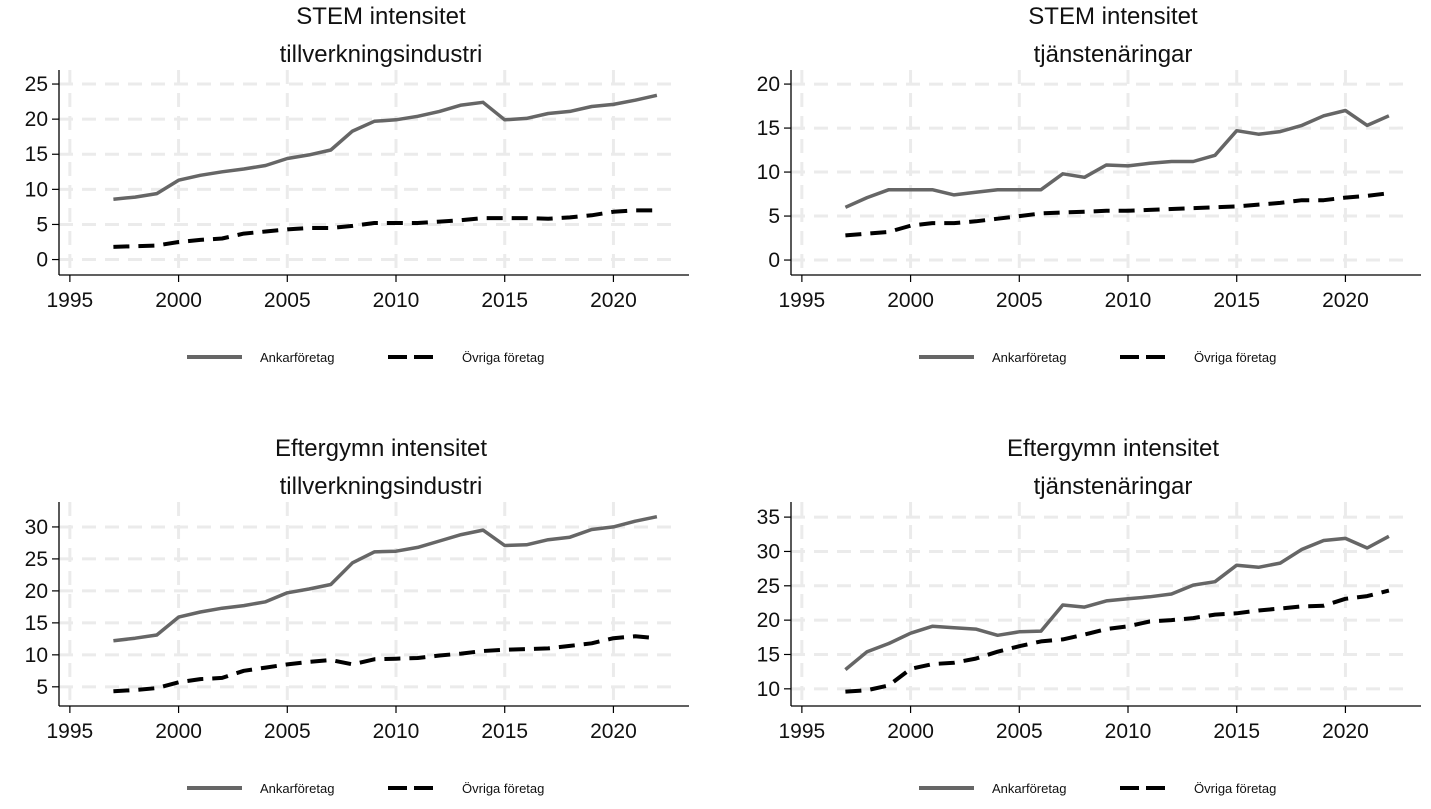  I want to click on y-tick-label: 35, so click(768, 517).